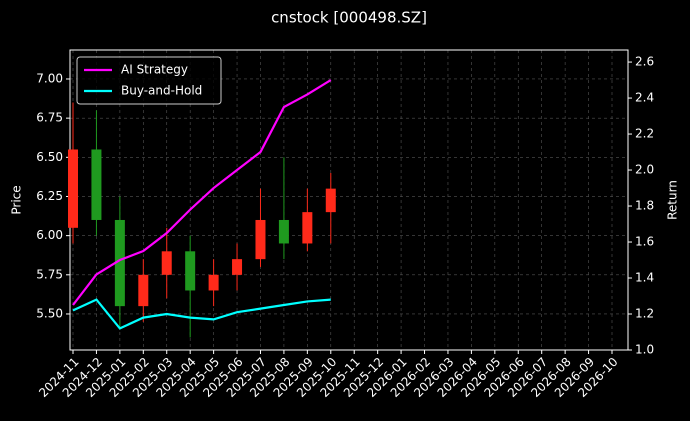  Describe the element at coordinates (644, 278) in the screenshot. I see `y2-tick-label: 1.4` at that location.